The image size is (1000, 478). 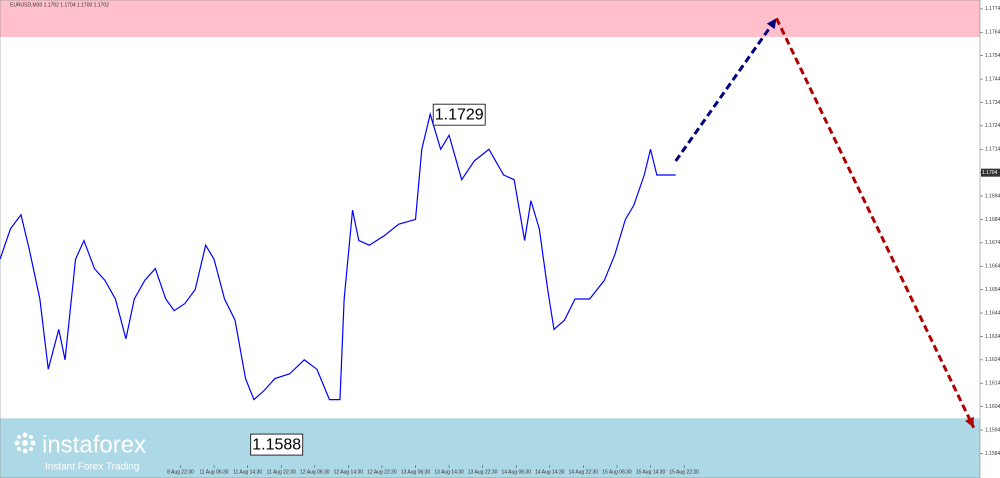 What do you see at coordinates (992, 407) in the screenshot?
I see `y-tick-label: 1.1604` at bounding box center [992, 407].